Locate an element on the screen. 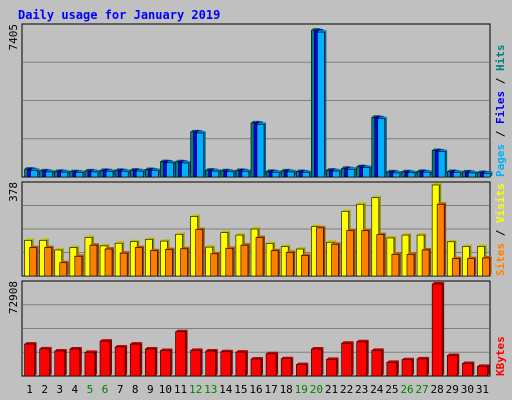 Image resolution: width=512 pixels, height=400 pixels. x-tick-label: 2 is located at coordinates (44, 389).